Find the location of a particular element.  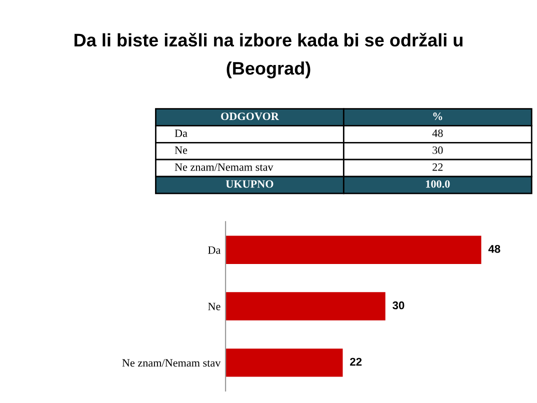

y-tick-label: Da is located at coordinates (214, 250).